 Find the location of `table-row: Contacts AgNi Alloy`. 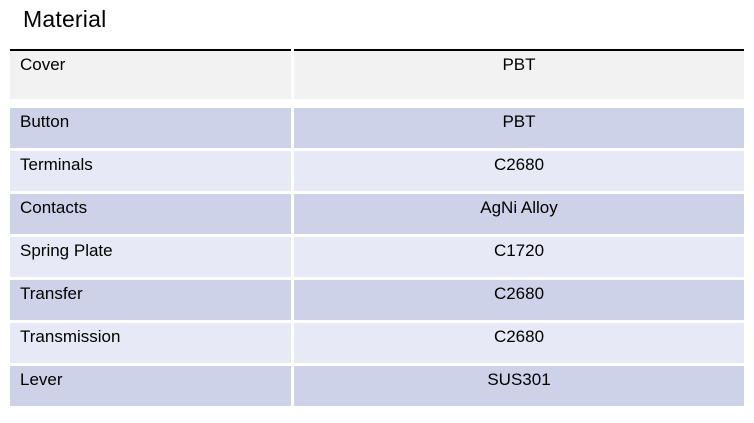

table-row: Contacts AgNi Alloy is located at coordinates (377, 214).